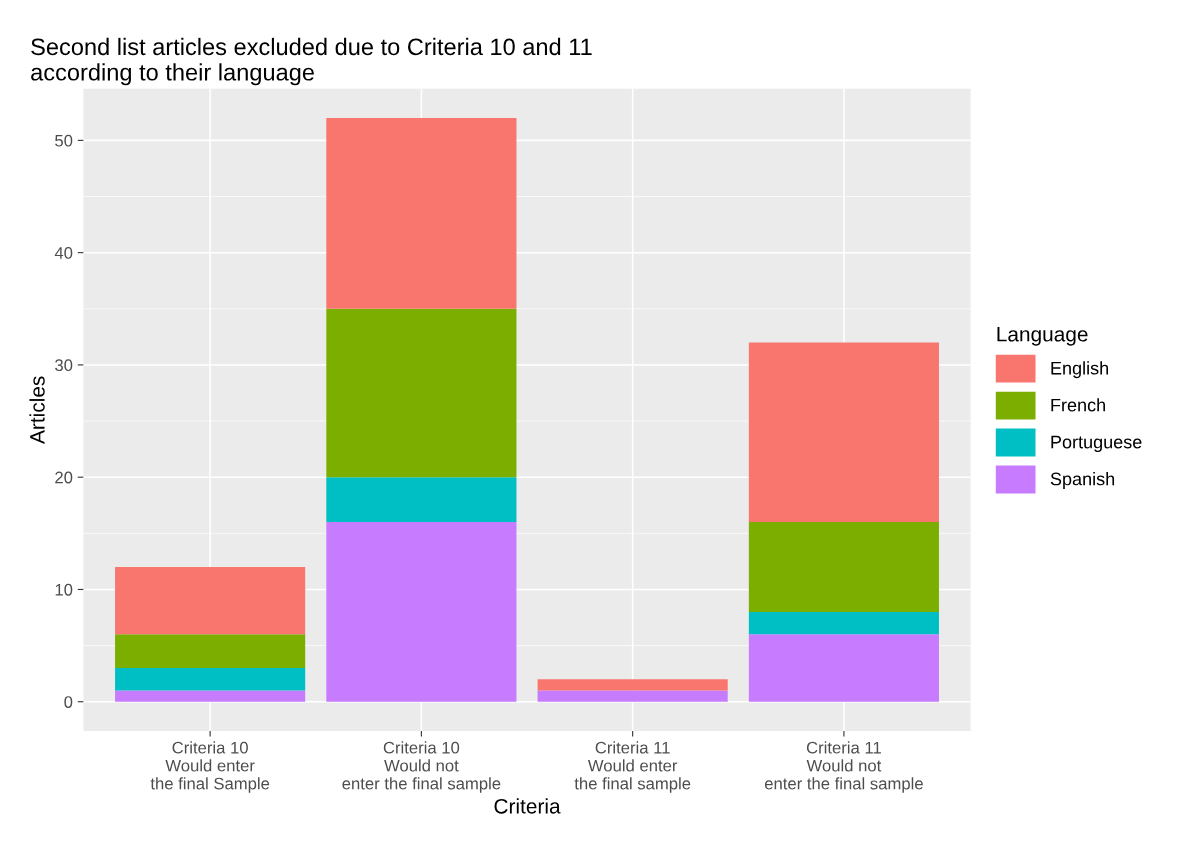 The width and height of the screenshot is (1191, 845). I want to click on legend-label: Spanish, so click(1082, 480).